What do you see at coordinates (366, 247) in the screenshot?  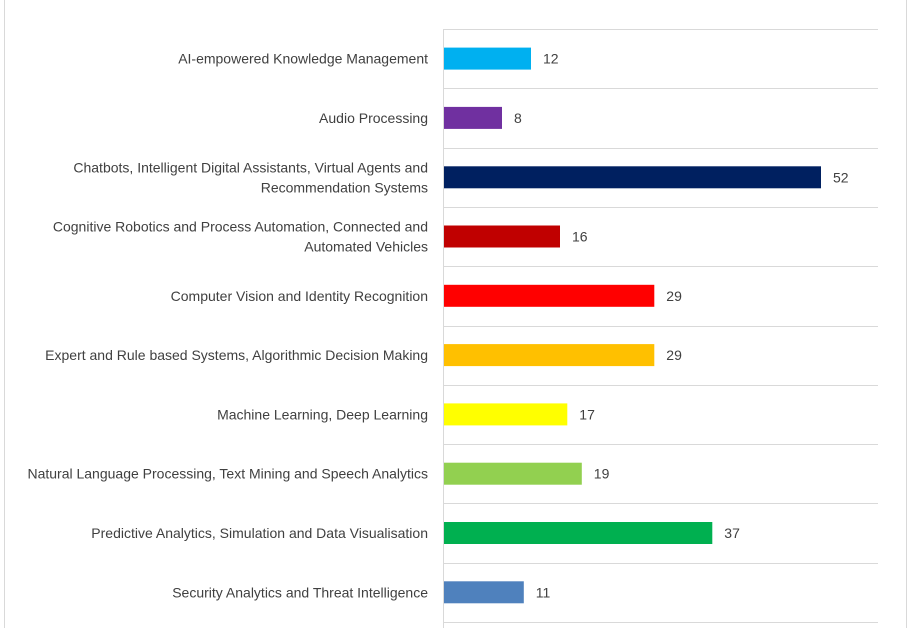 I see `category-label-line: Automated Vehicles` at bounding box center [366, 247].